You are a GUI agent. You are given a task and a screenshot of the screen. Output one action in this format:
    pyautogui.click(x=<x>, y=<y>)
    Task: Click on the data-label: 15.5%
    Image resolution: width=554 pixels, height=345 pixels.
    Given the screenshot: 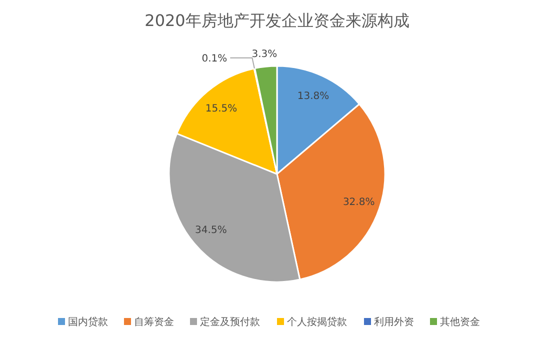 What is the action you would take?
    pyautogui.click(x=221, y=108)
    